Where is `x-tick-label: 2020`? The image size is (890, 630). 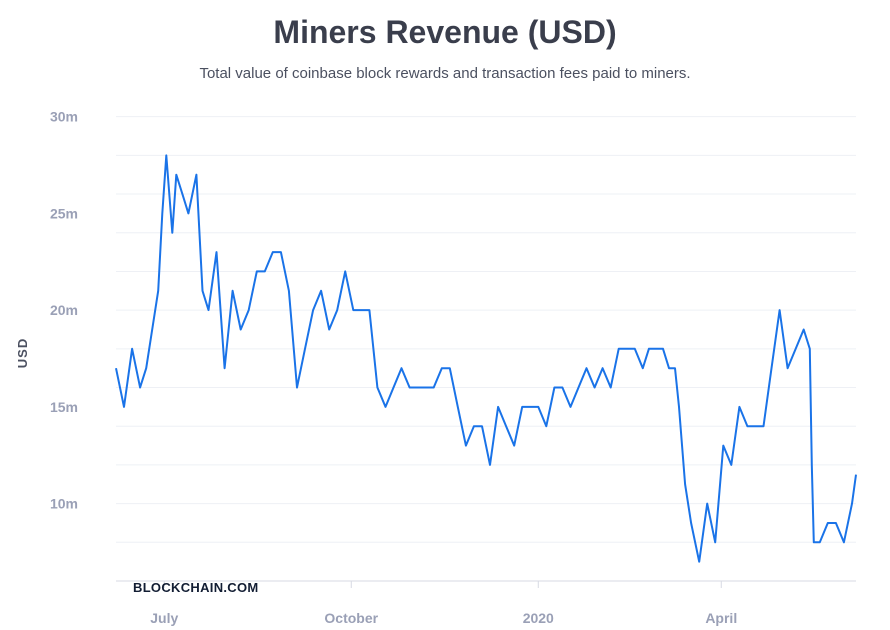
x-tick-label: 2020 is located at coordinates (538, 618).